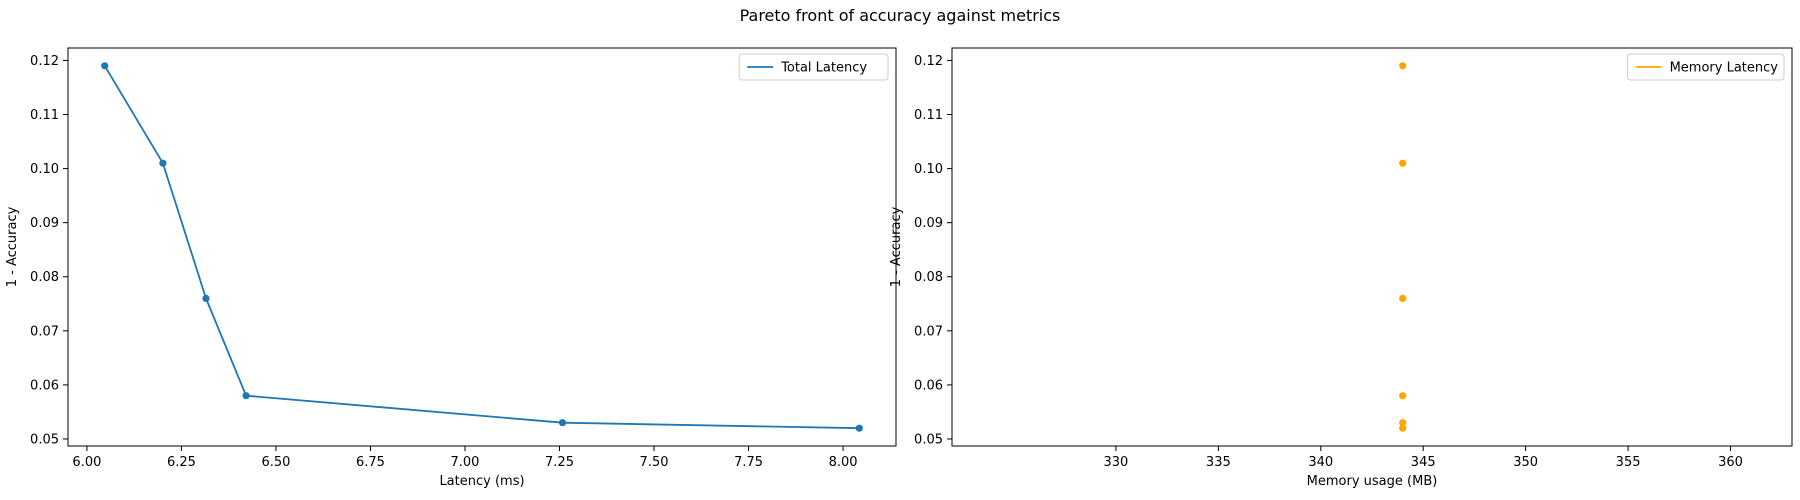 The width and height of the screenshot is (1800, 500). Describe the element at coordinates (843, 462) in the screenshot. I see `x-tick-label: 8.00` at that location.